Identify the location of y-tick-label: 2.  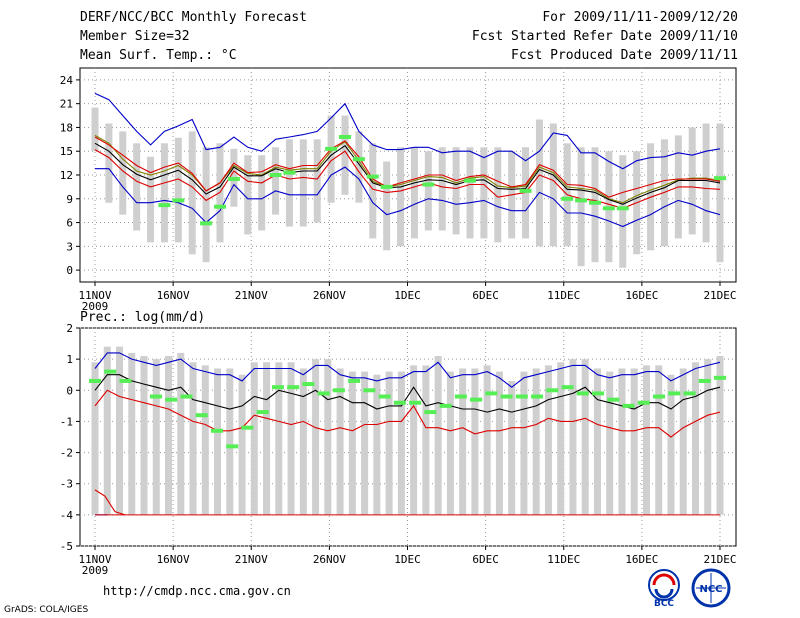
(69, 328).